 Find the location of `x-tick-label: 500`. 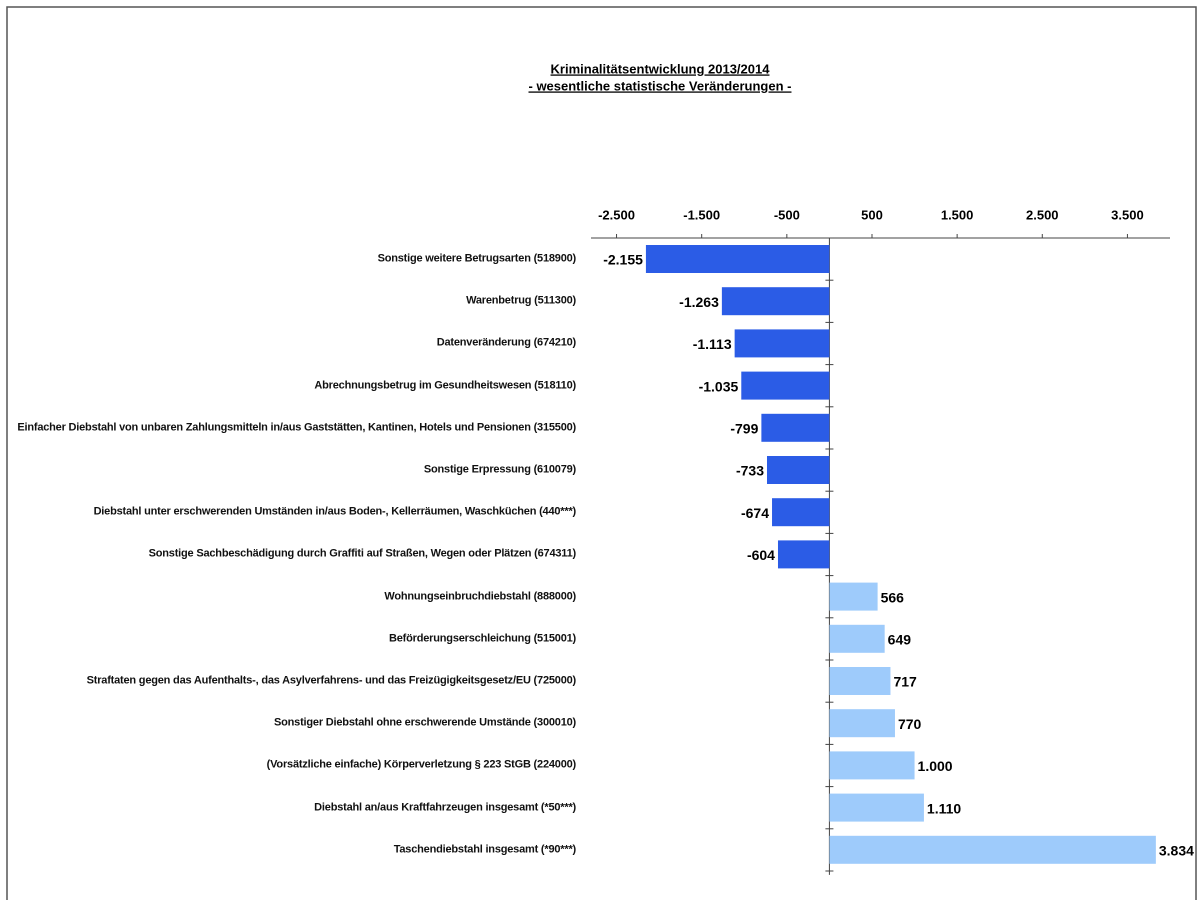

x-tick-label: 500 is located at coordinates (872, 214).